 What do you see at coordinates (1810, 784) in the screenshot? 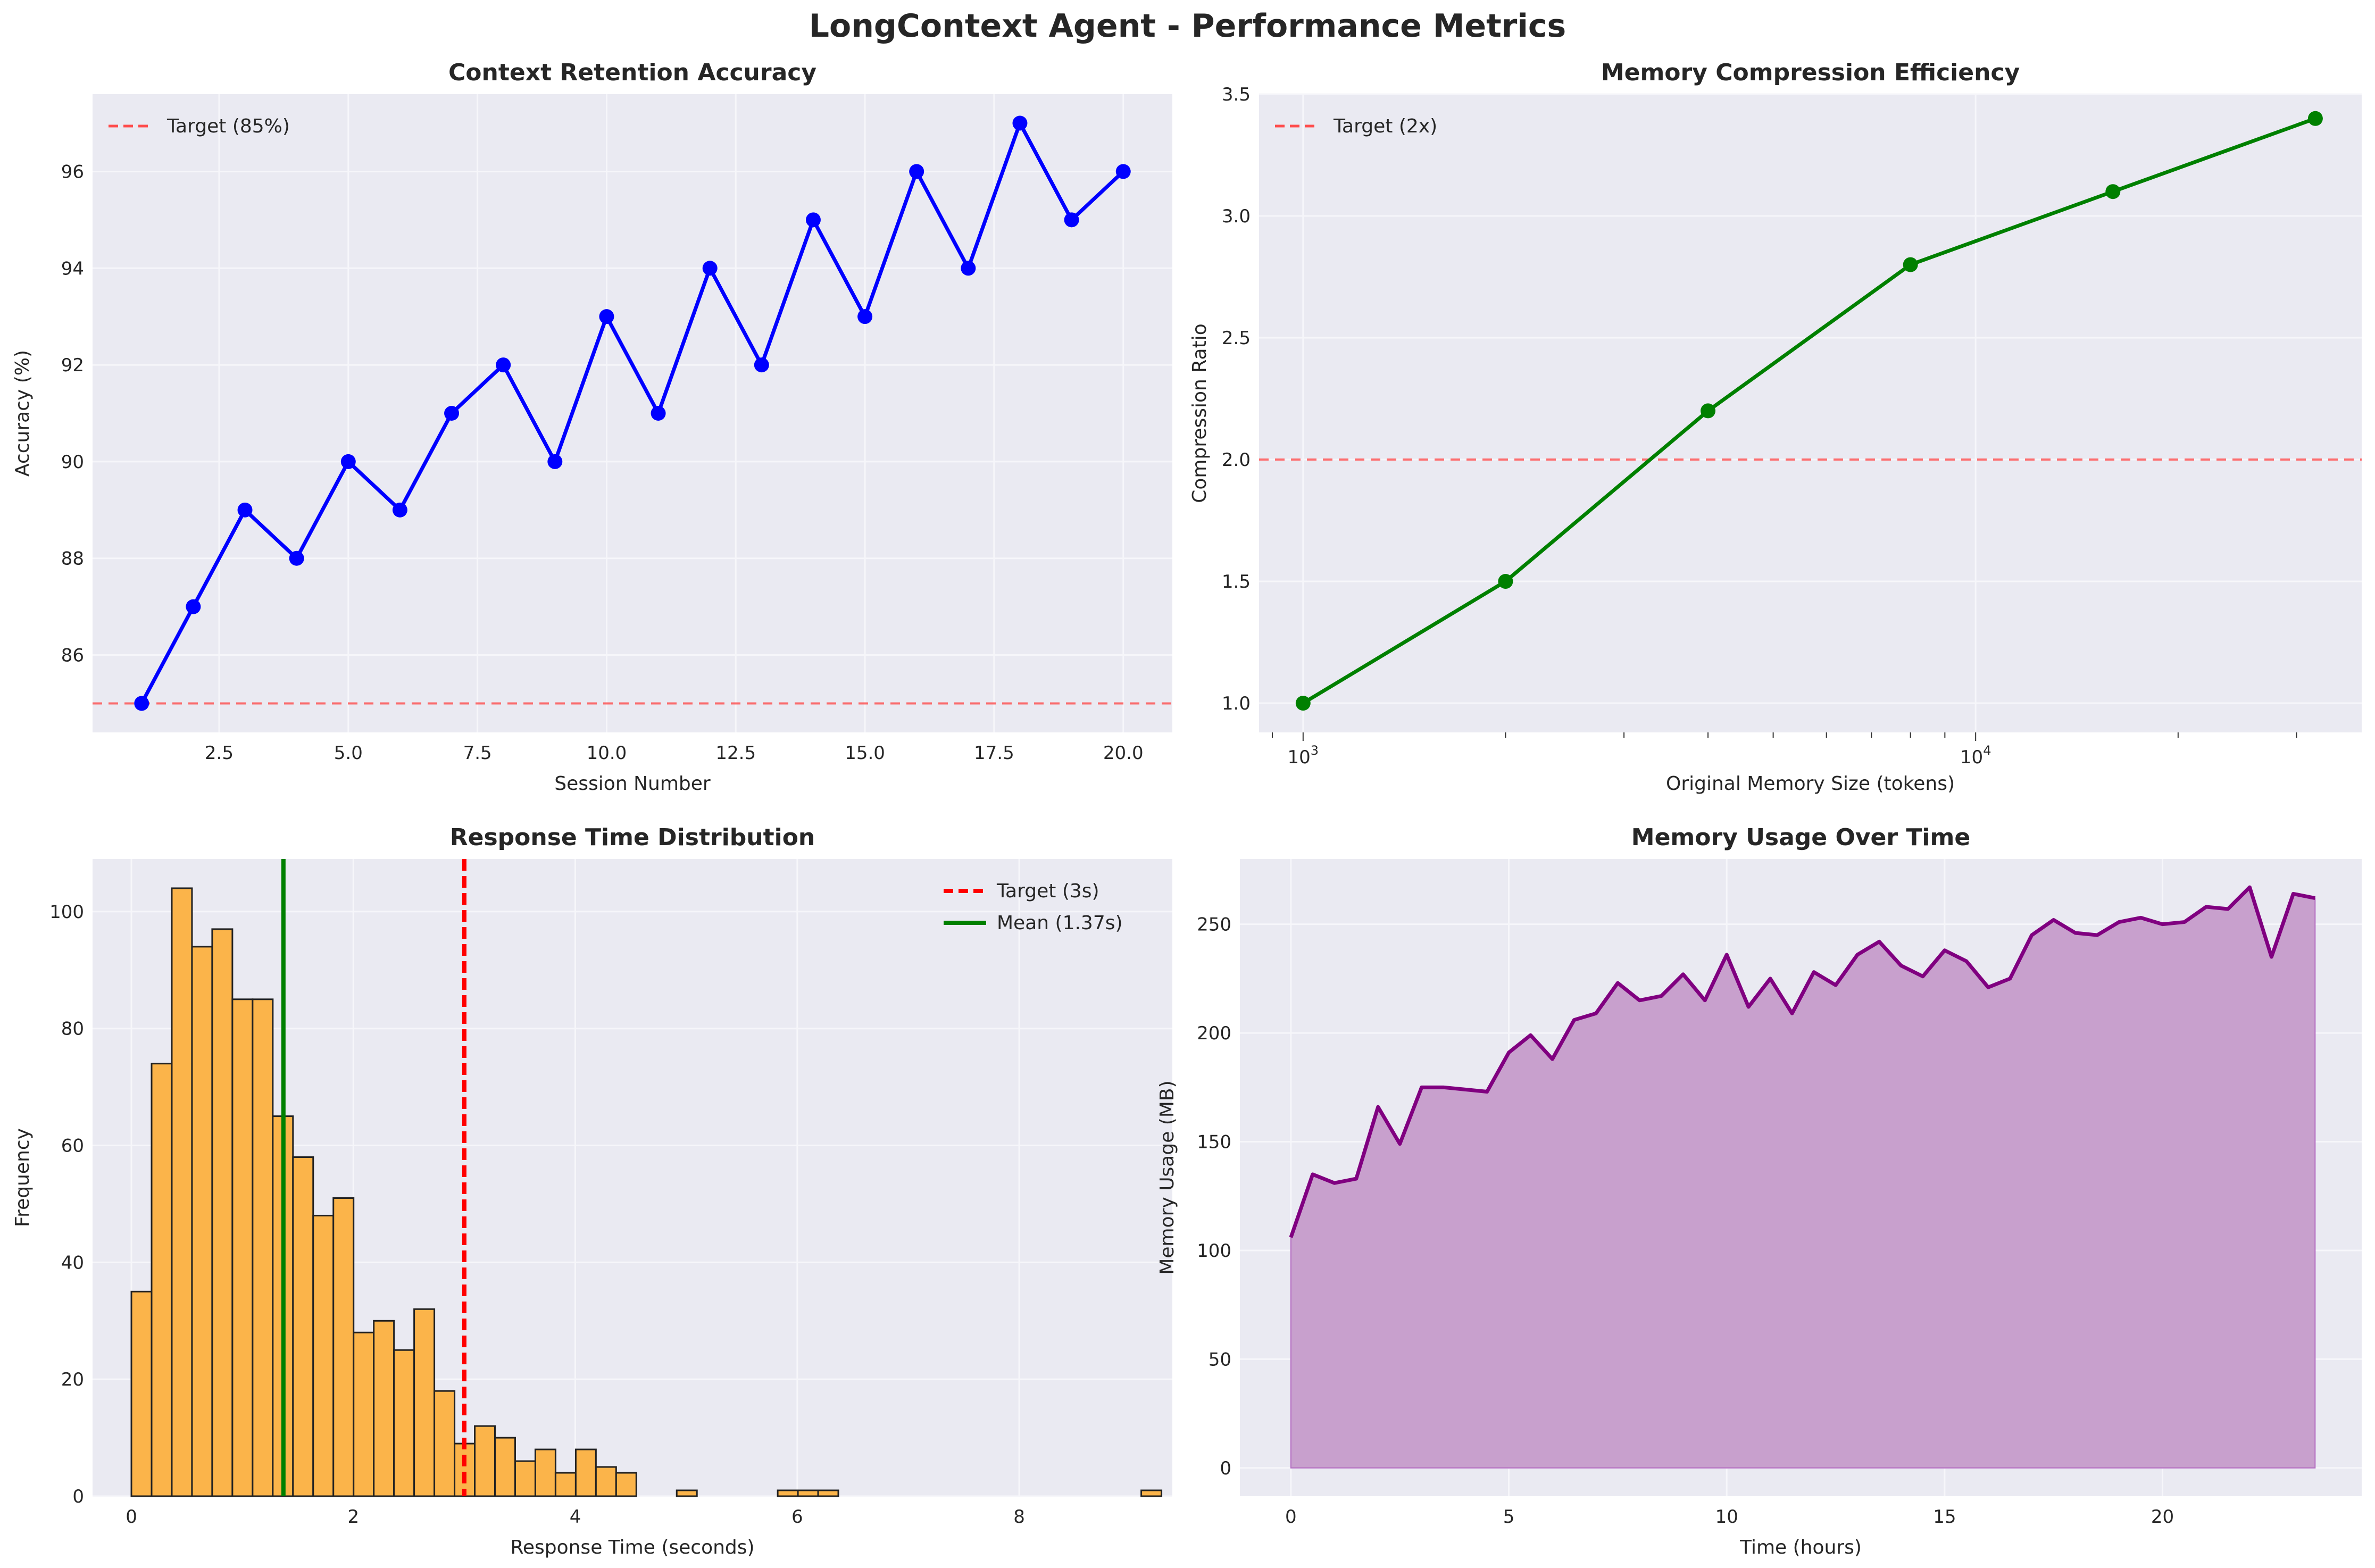
I see `x-axis-label: Original Memory Size (tokens)` at bounding box center [1810, 784].